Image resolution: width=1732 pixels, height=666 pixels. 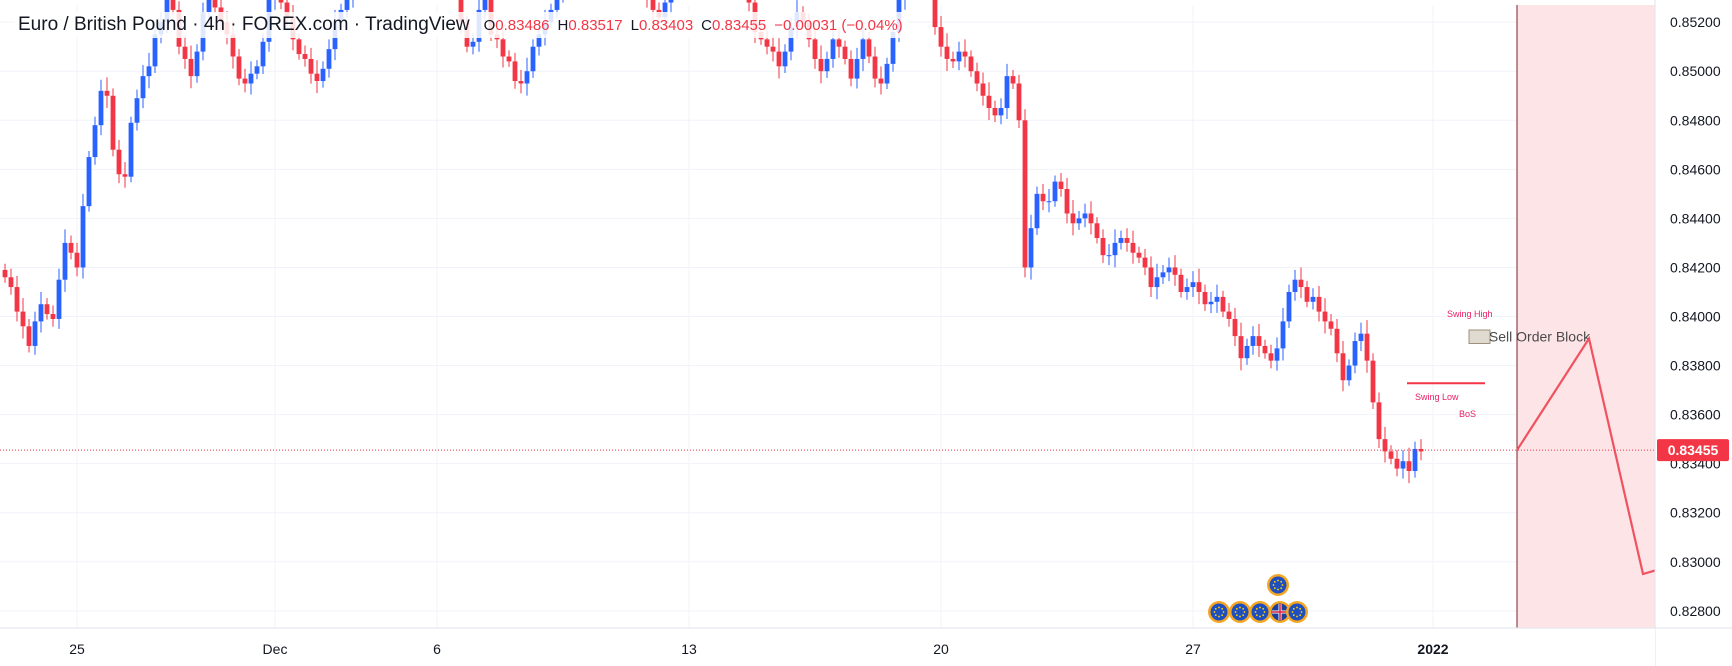 What do you see at coordinates (437, 649) in the screenshot?
I see `time-tick-label: 6` at bounding box center [437, 649].